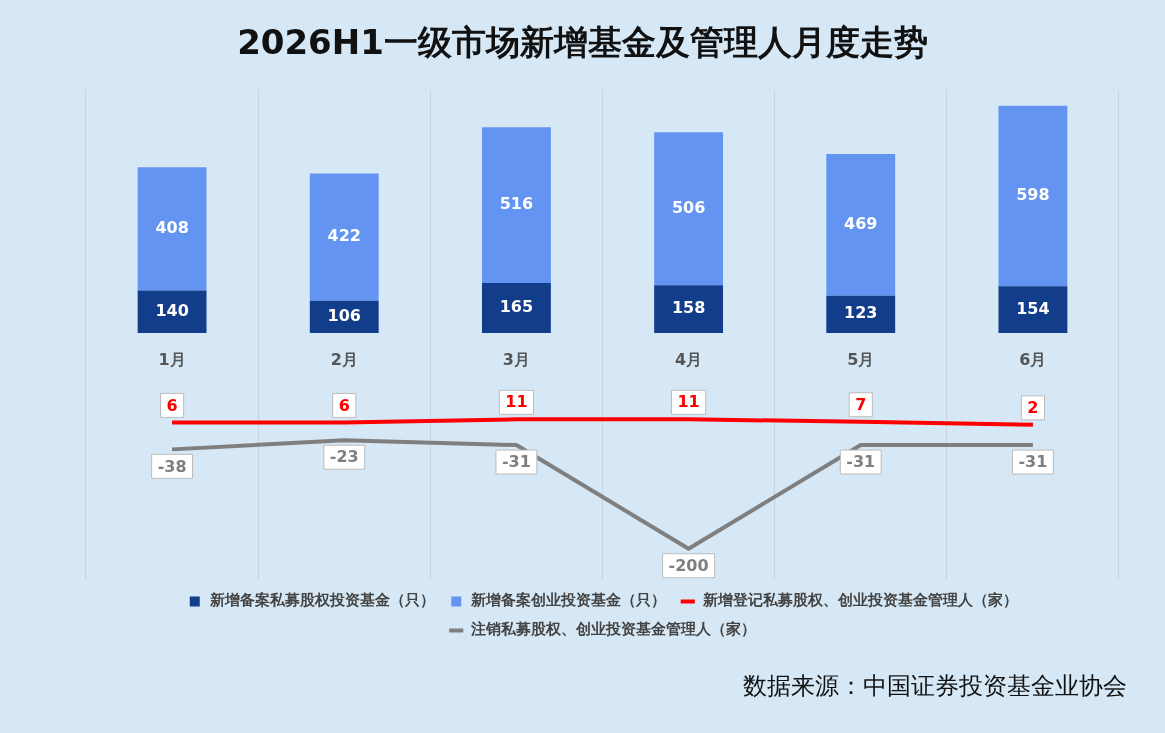  I want to click on data-label: 123, so click(861, 313).